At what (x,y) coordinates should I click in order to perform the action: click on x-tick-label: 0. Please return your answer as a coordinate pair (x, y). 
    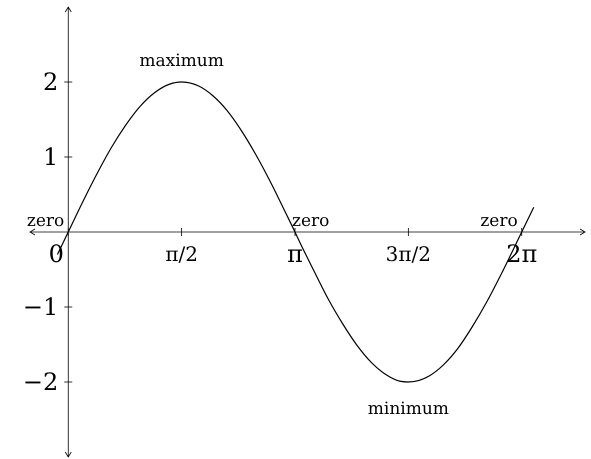
    Looking at the image, I should click on (56, 254).